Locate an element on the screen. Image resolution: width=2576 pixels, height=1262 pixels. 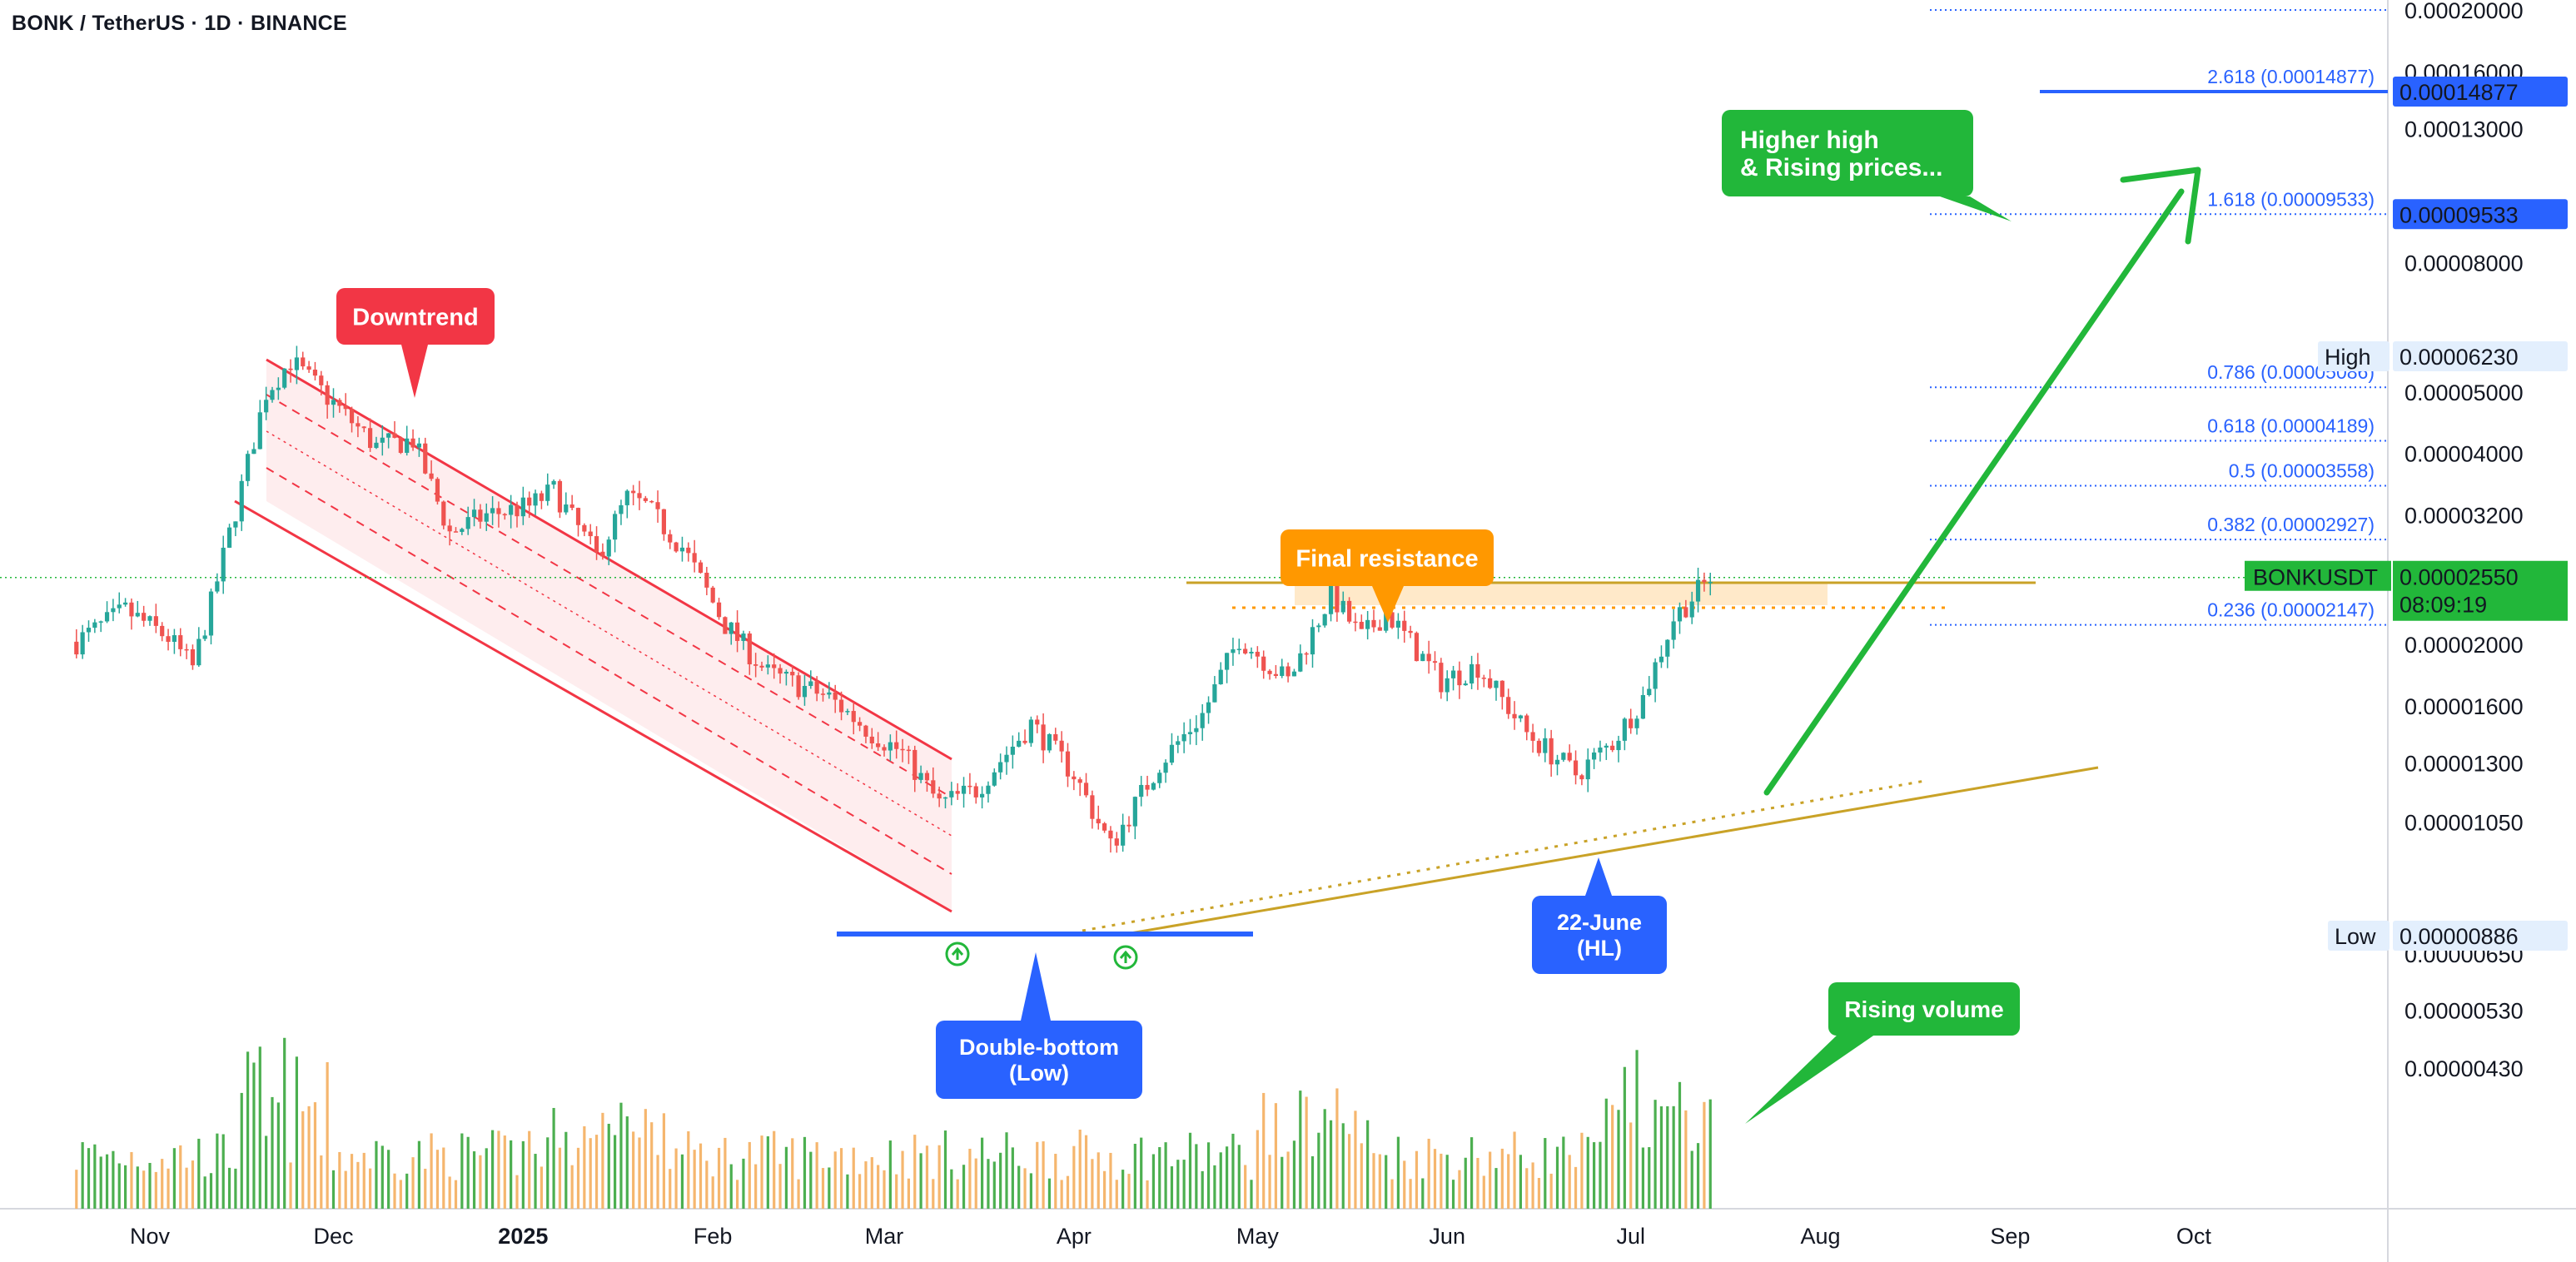
double-bottom-callout: Double-bottom(Low) is located at coordinates (1039, 1025).